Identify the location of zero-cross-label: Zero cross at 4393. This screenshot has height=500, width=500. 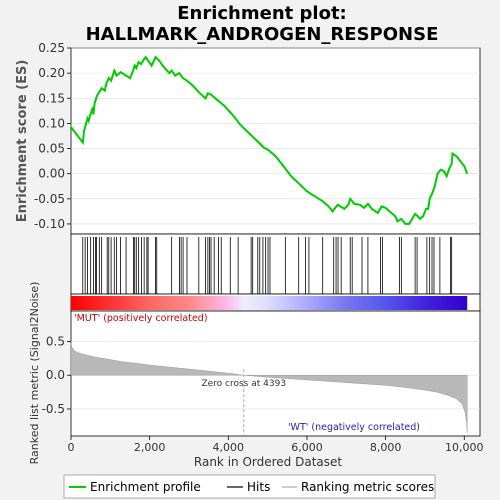
(243, 384).